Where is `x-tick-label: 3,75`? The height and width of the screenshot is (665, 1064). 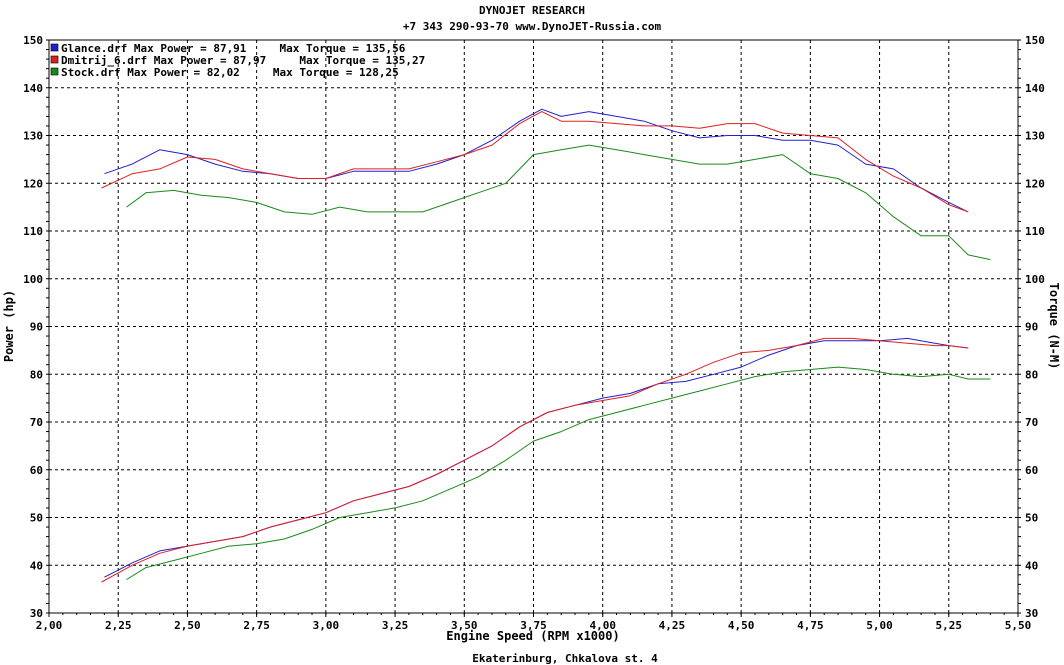
x-tick-label: 3,75 is located at coordinates (533, 625).